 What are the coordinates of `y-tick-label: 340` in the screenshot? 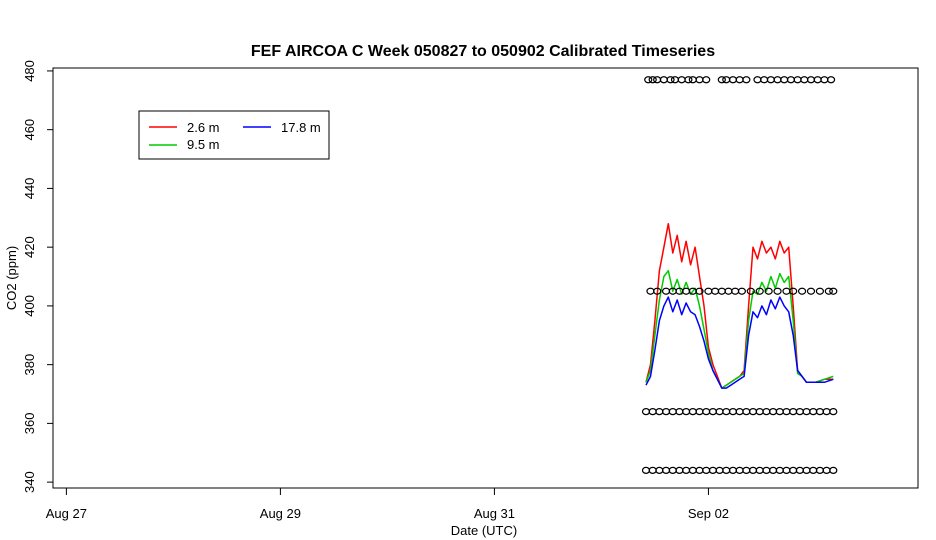 It's located at (29, 482).